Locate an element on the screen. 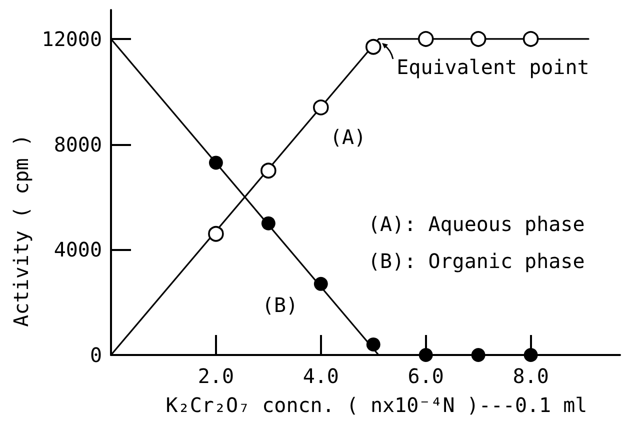 This screenshot has height=422, width=624. x-axis-title: K₂Cr₂O₇ concn. ( nx10⁻⁴N )---0.1 ml is located at coordinates (377, 405).